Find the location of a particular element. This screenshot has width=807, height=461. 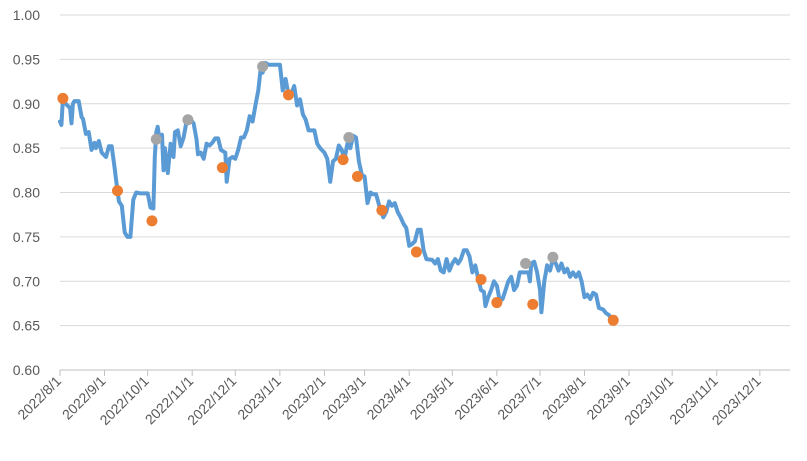

y-tick-label: 0.70 is located at coordinates (26, 281).